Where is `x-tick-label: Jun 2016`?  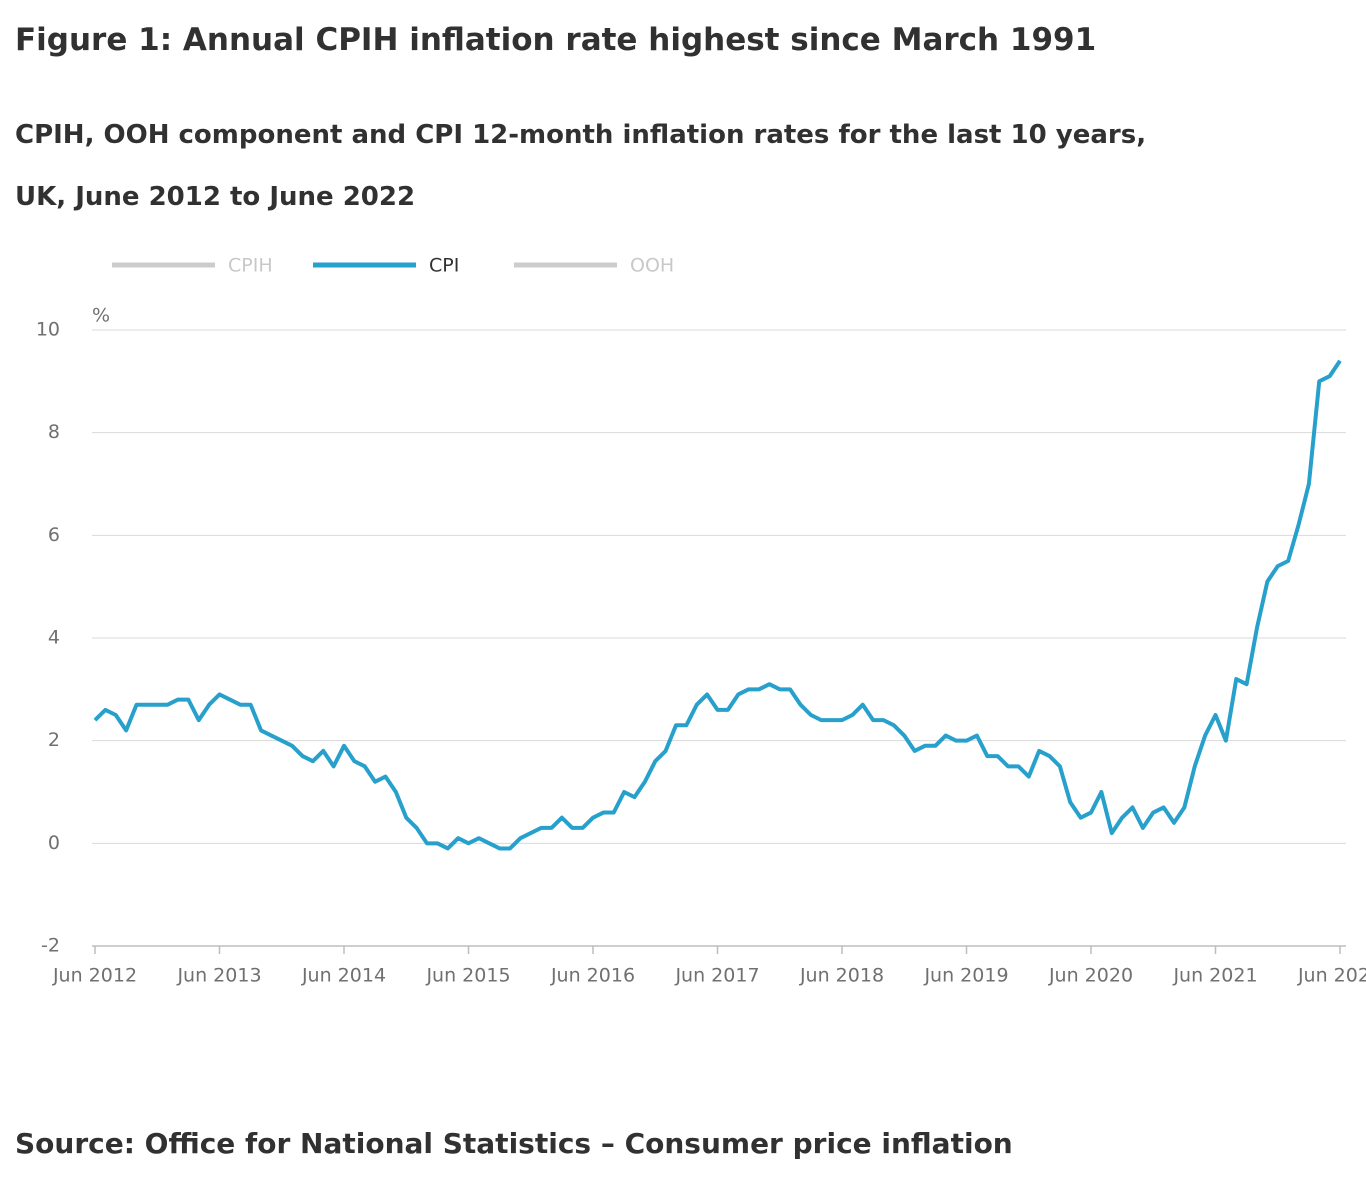
x-tick-label: Jun 2016 is located at coordinates (592, 976).